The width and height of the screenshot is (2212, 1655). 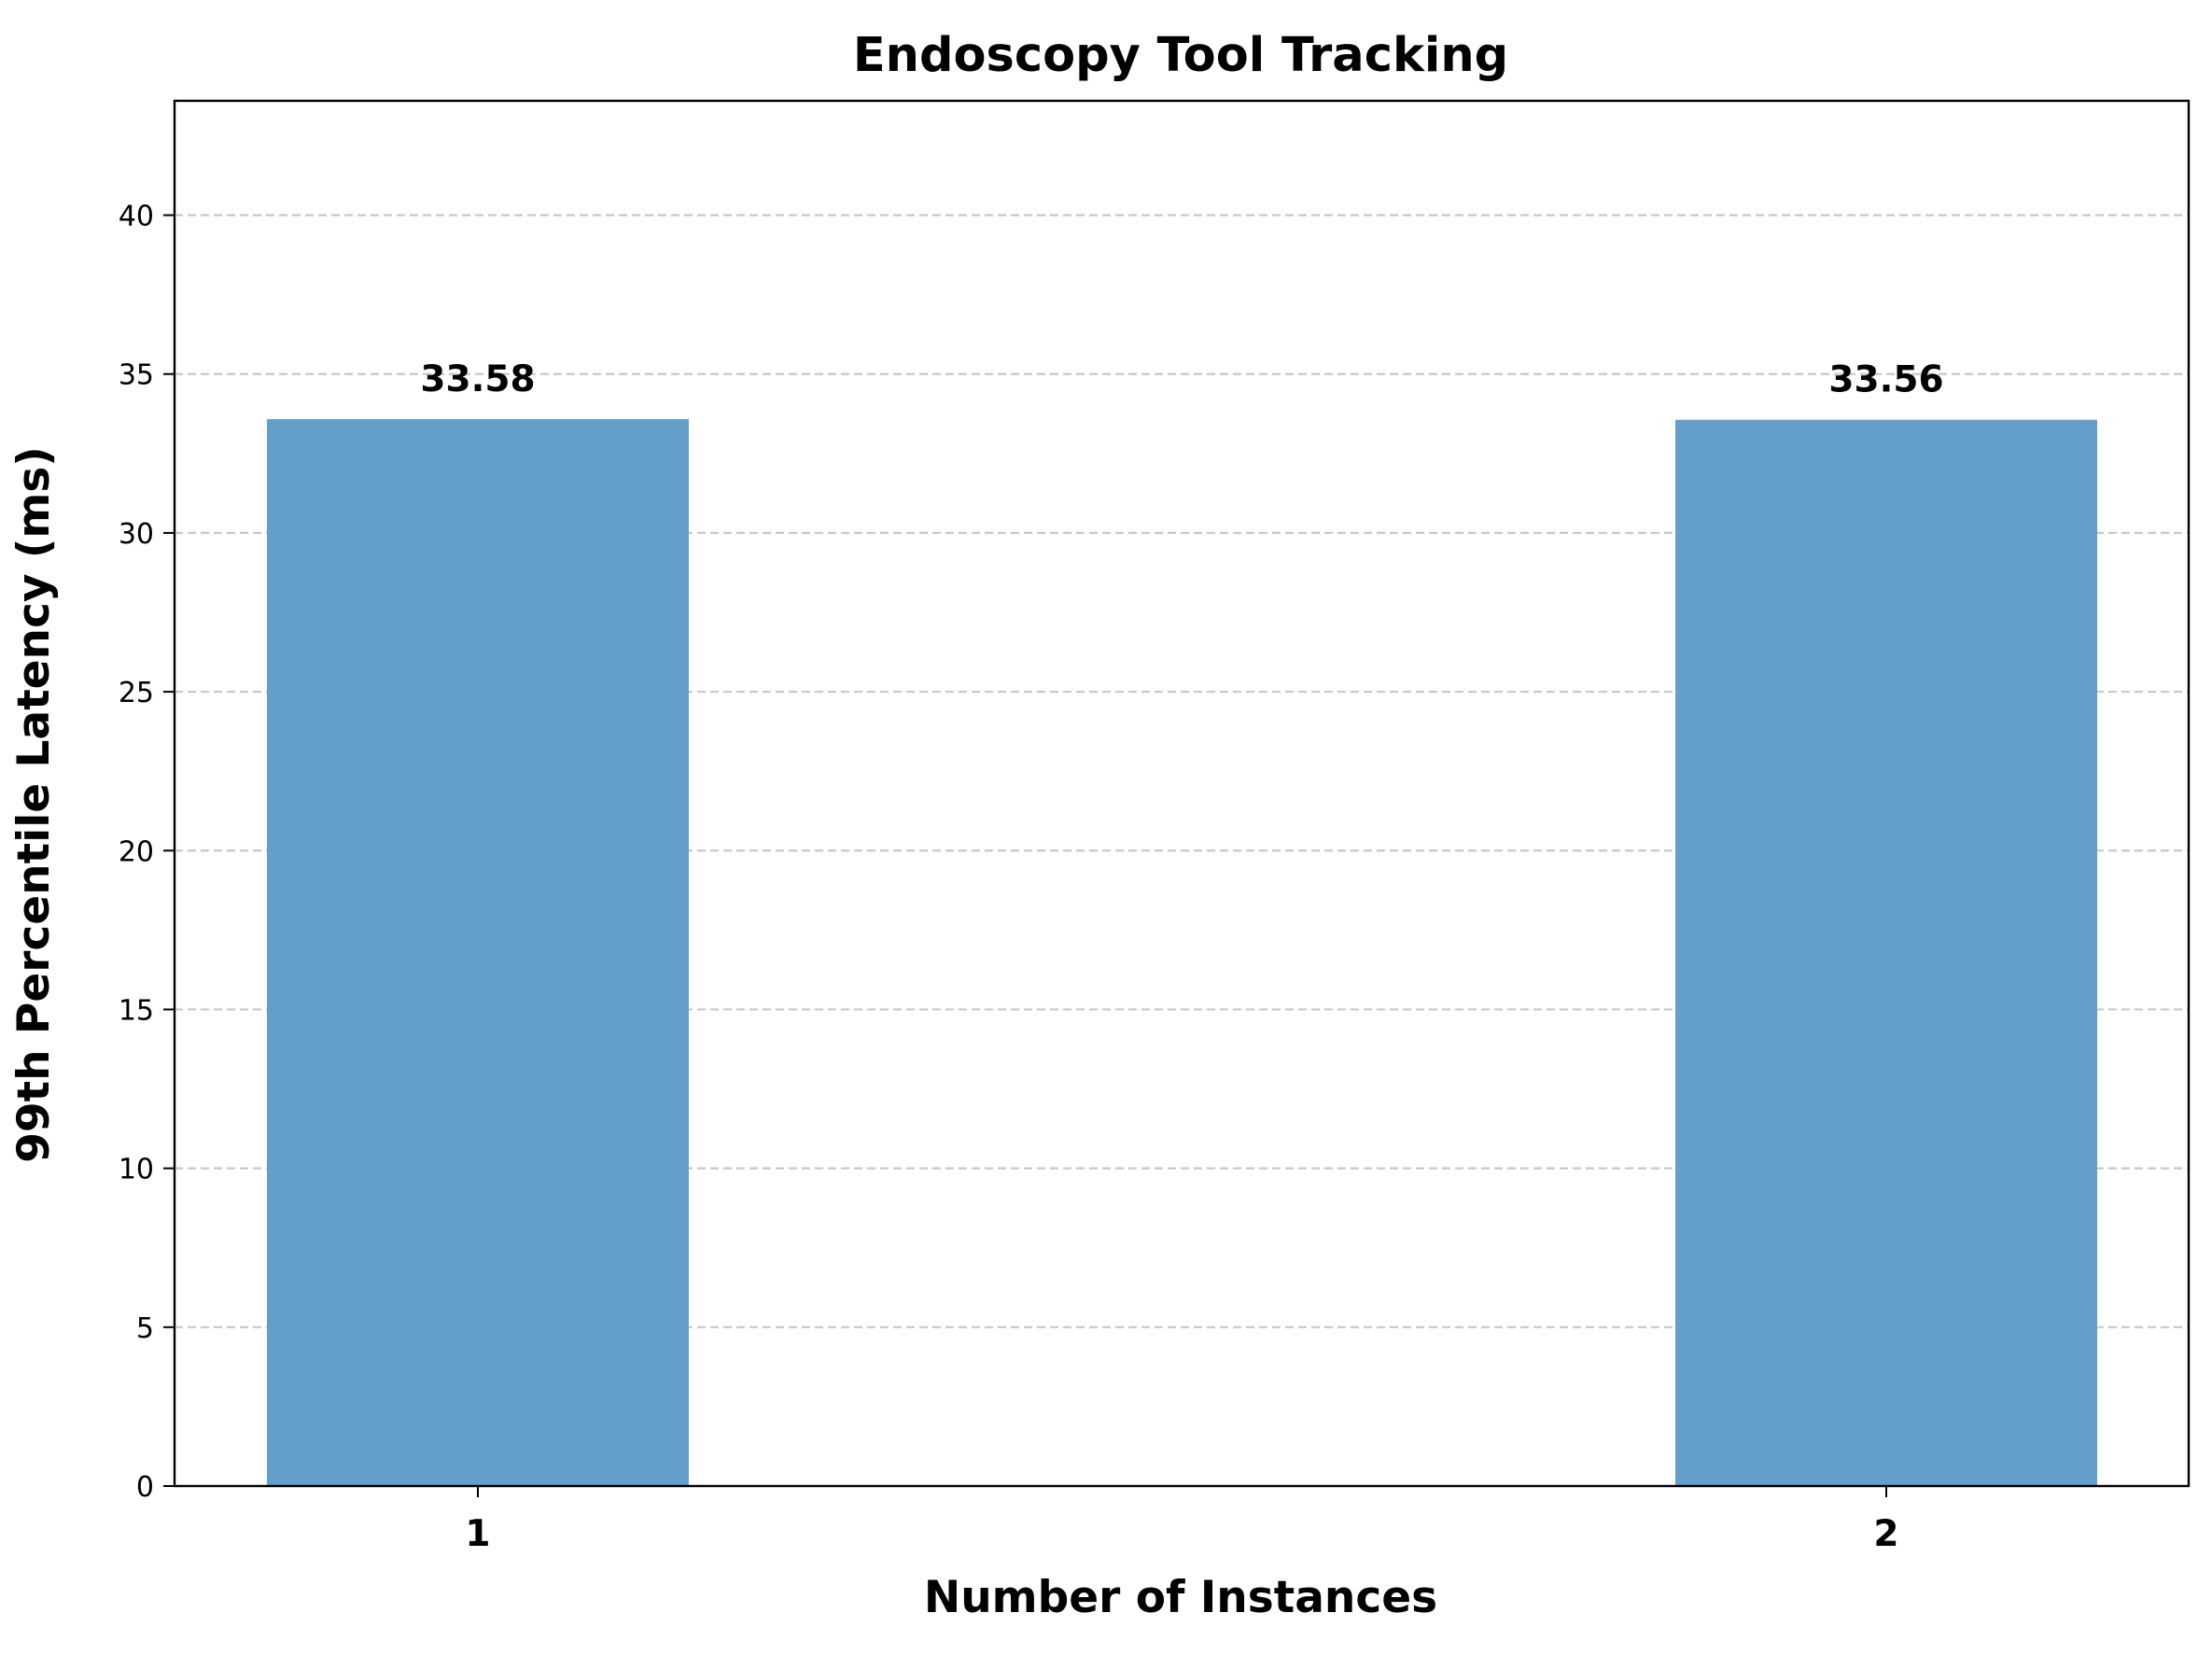 I want to click on data-label: 33.58, so click(x=477, y=379).